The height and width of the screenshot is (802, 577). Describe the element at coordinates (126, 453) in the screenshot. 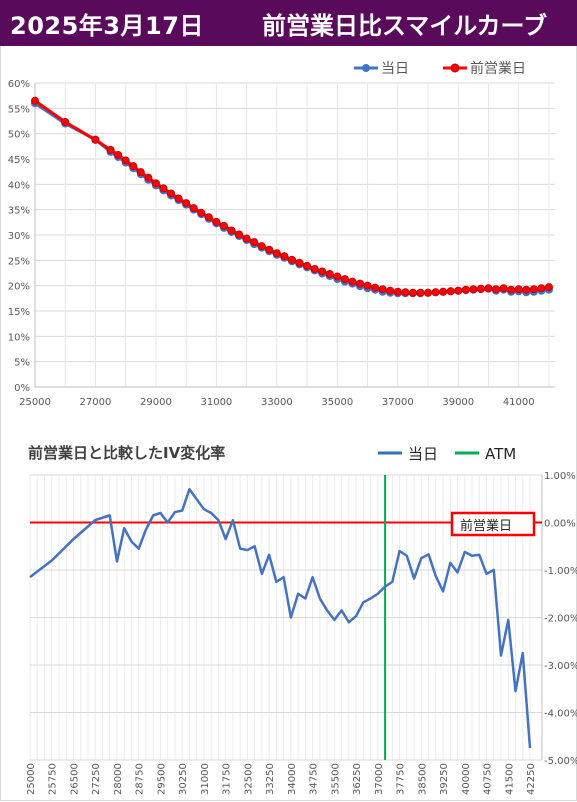

I see `c2-title: 前営業日と比較したIV変化率` at that location.